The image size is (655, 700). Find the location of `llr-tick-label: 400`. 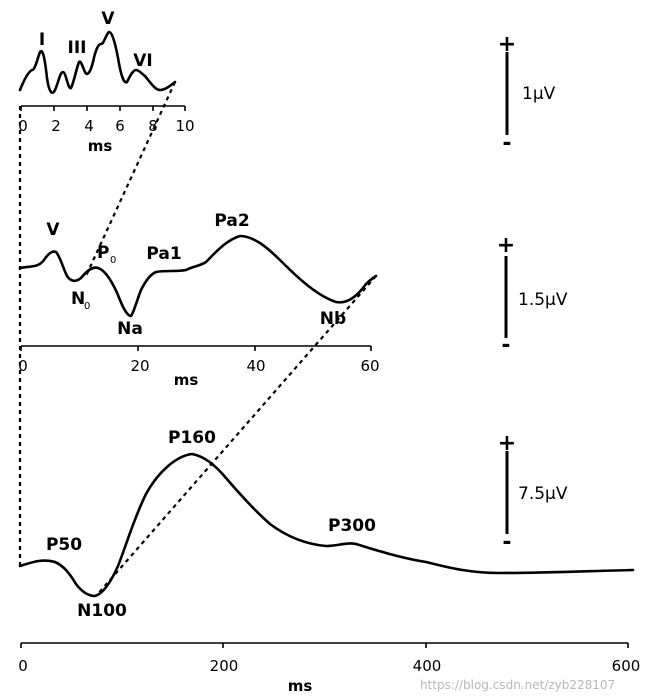

llr-tick-label: 400 is located at coordinates (427, 666).